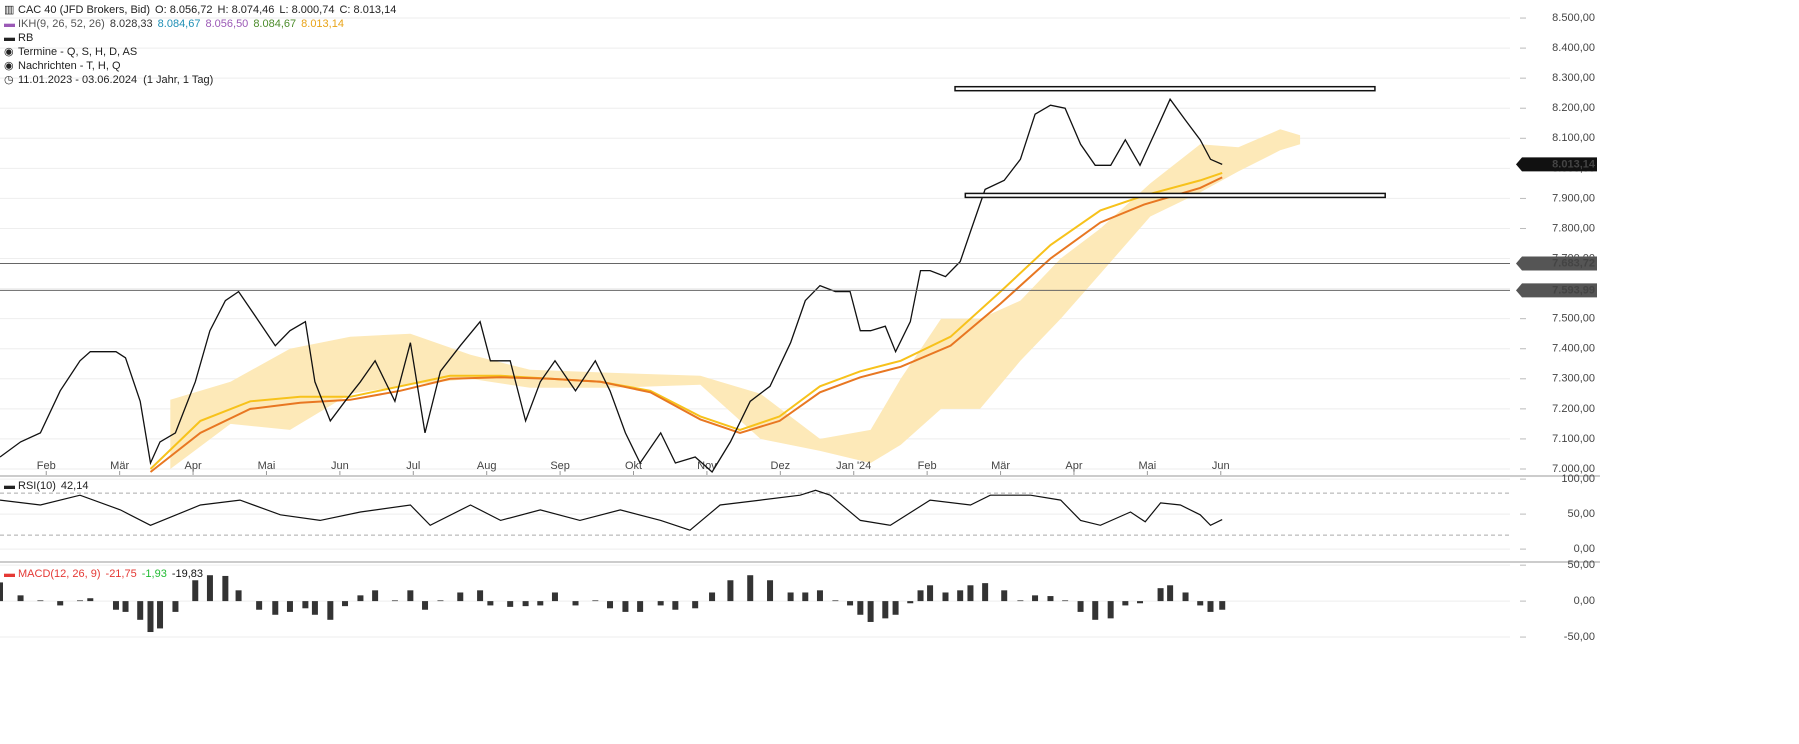 The image size is (1799, 744). What do you see at coordinates (9, 574) in the screenshot?
I see `icon: ▬` at bounding box center [9, 574].